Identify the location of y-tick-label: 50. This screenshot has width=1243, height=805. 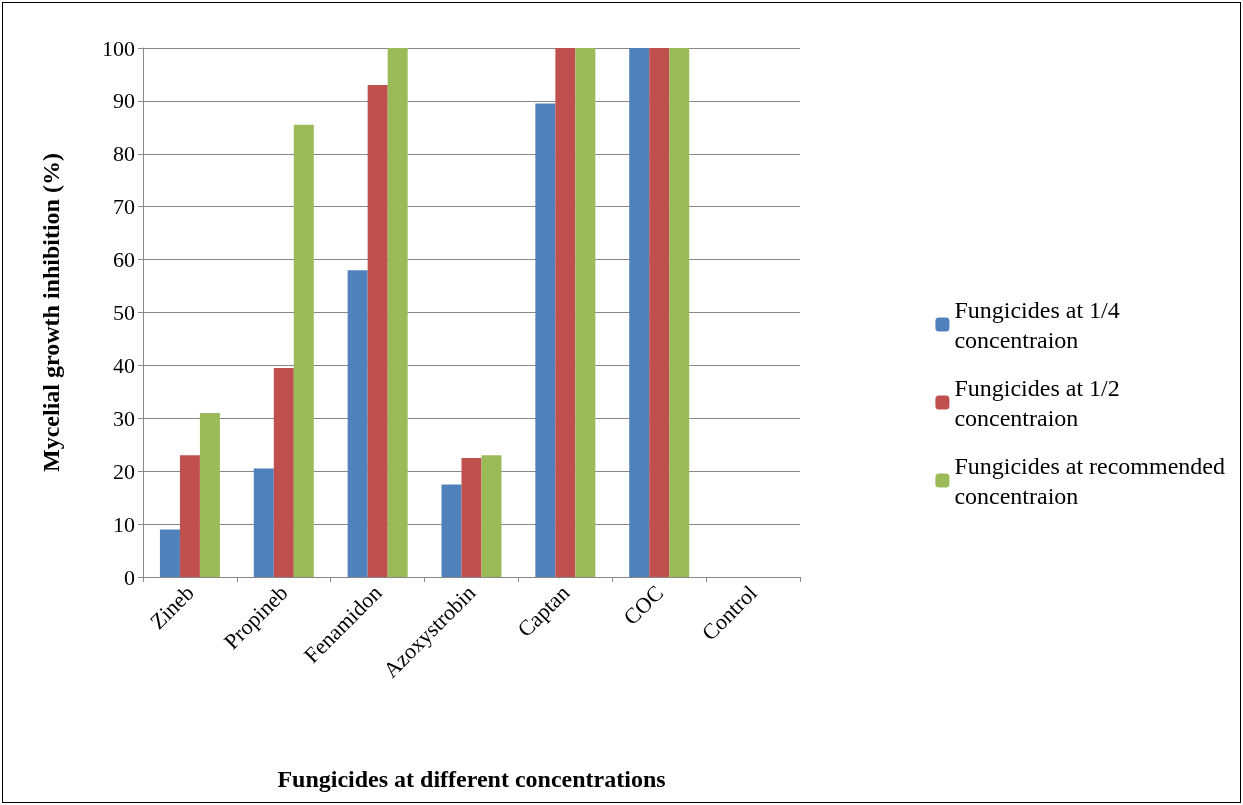
(124, 312).